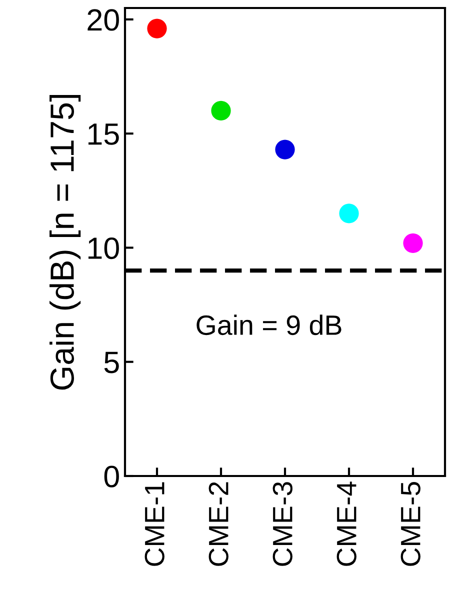 The width and height of the screenshot is (469, 605). Describe the element at coordinates (282, 524) in the screenshot. I see `x-tick-label: CME-3` at that location.